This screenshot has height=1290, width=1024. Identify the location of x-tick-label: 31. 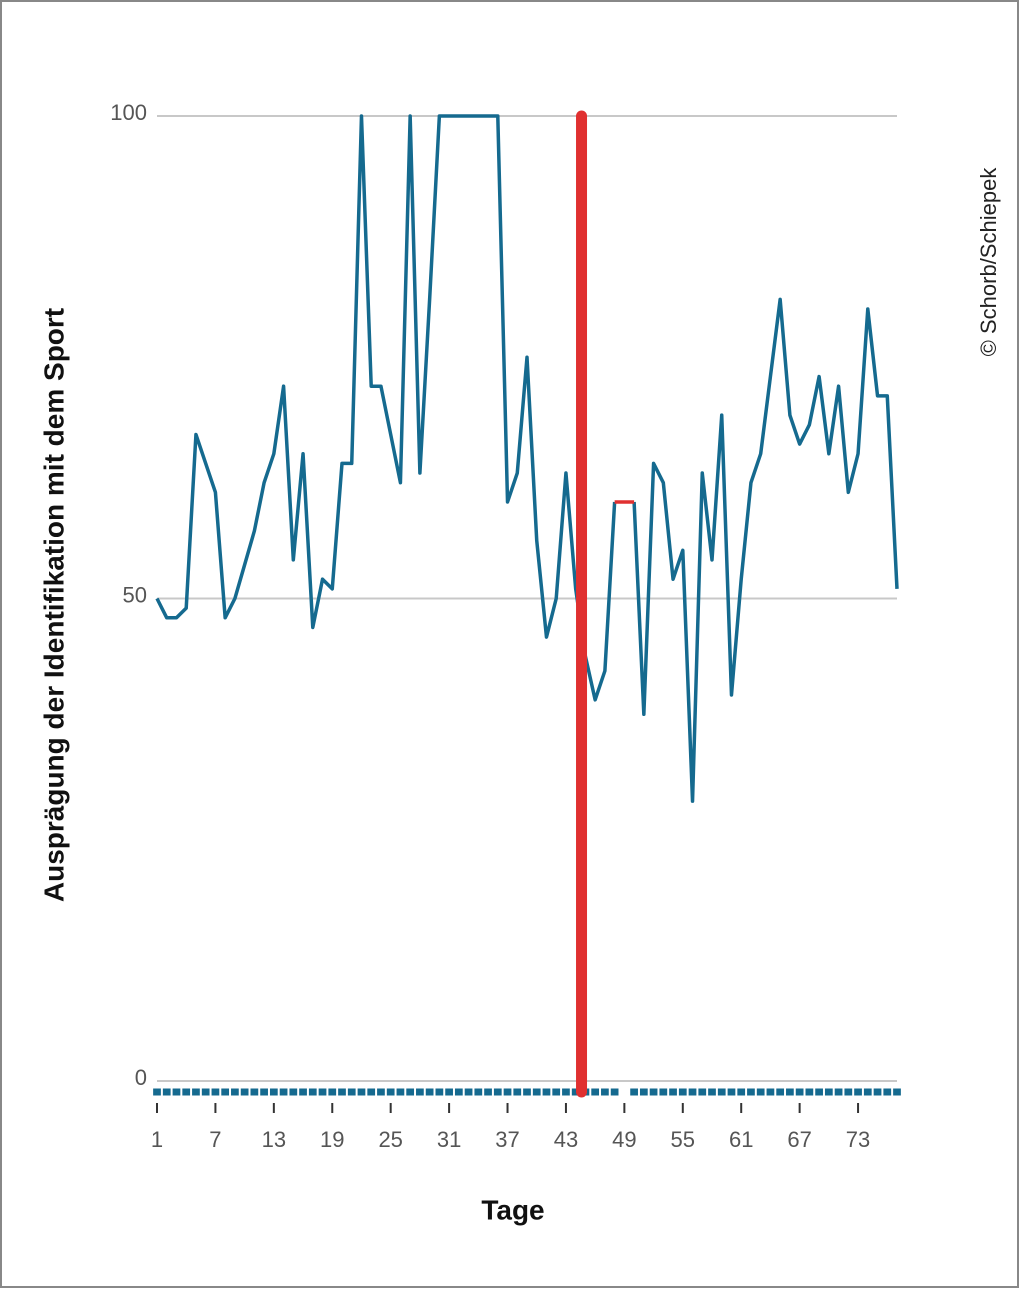
(449, 1139).